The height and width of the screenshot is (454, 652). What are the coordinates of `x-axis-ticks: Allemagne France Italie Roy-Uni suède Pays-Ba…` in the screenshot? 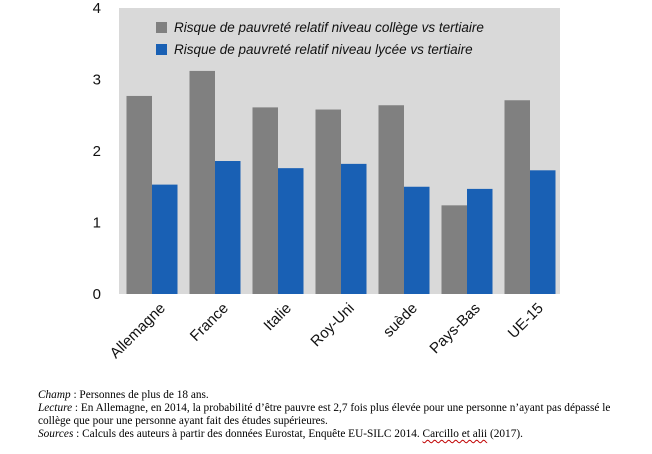 It's located at (327, 331).